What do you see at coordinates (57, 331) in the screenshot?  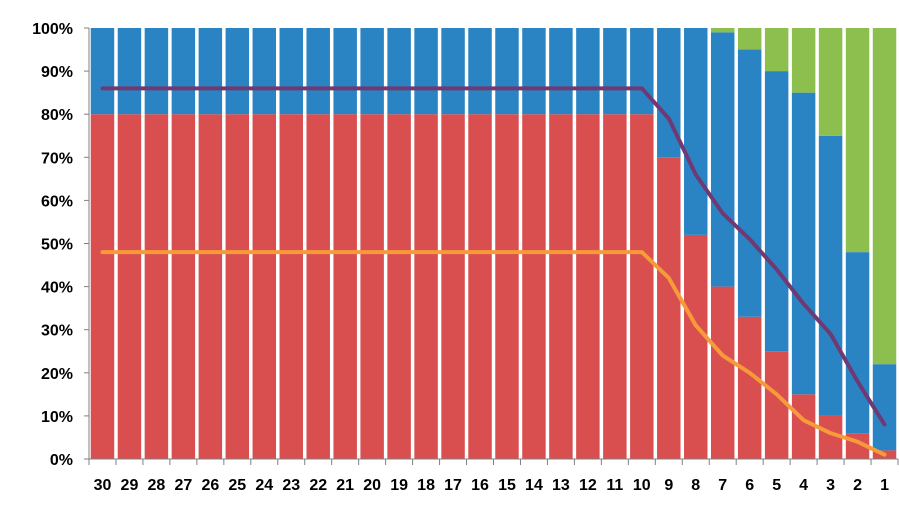 I see `y-tick-label: 30%` at bounding box center [57, 331].